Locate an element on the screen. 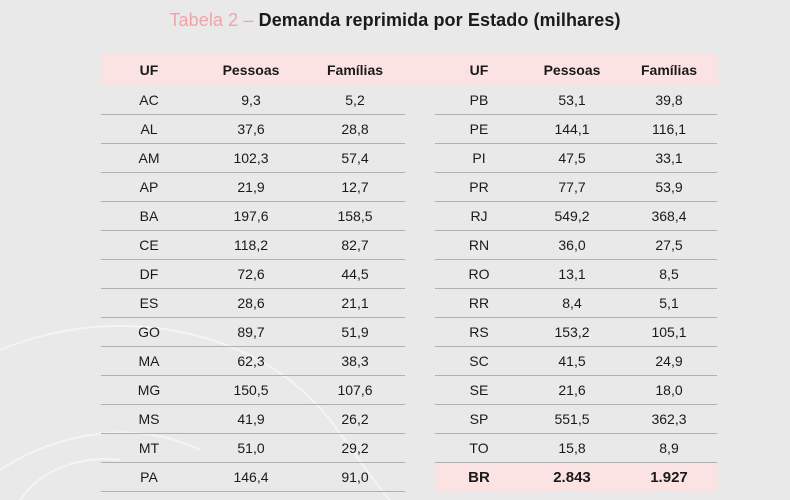 Image resolution: width=790 pixels, height=500 pixels. table-row: AM 102,3 57,4 PI 47,5 33,1 is located at coordinates (409, 158).